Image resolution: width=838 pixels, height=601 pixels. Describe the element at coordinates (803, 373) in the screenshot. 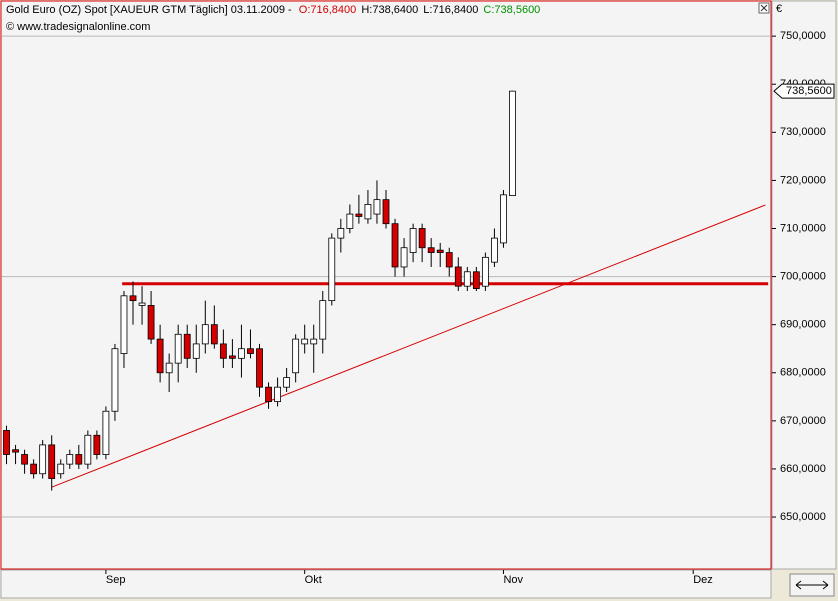

I see `y-tick-label: 680,0000` at that location.